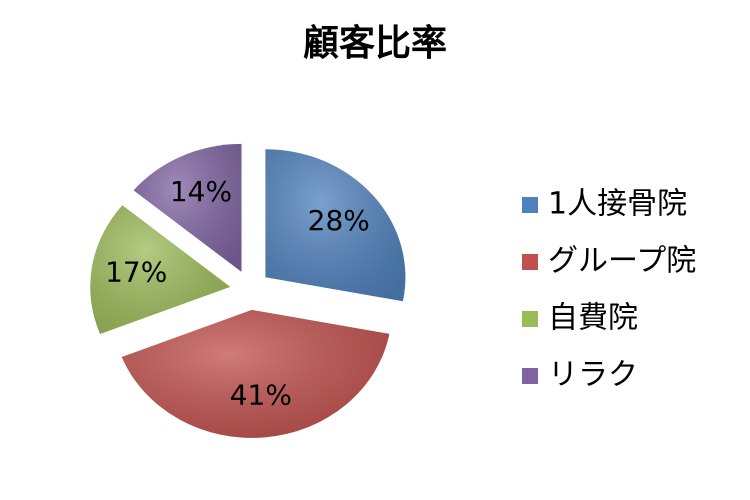 Image resolution: width=750 pixels, height=500 pixels. What do you see at coordinates (593, 318) in the screenshot?
I see `legend-label: 自費院` at bounding box center [593, 318].